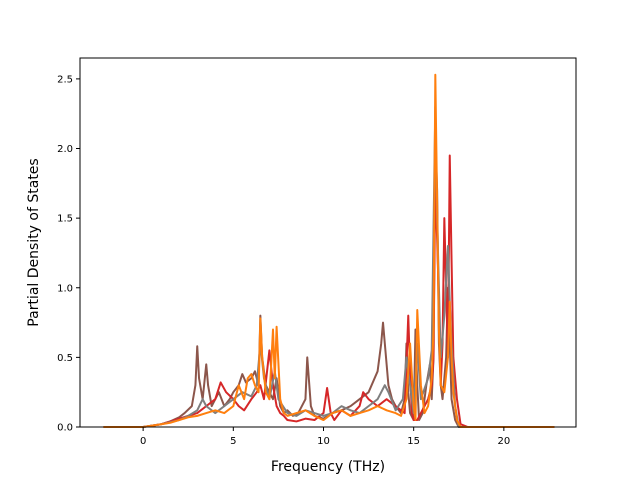 This screenshot has height=480, width=640. I want to click on x-tick-label: 20, so click(503, 441).